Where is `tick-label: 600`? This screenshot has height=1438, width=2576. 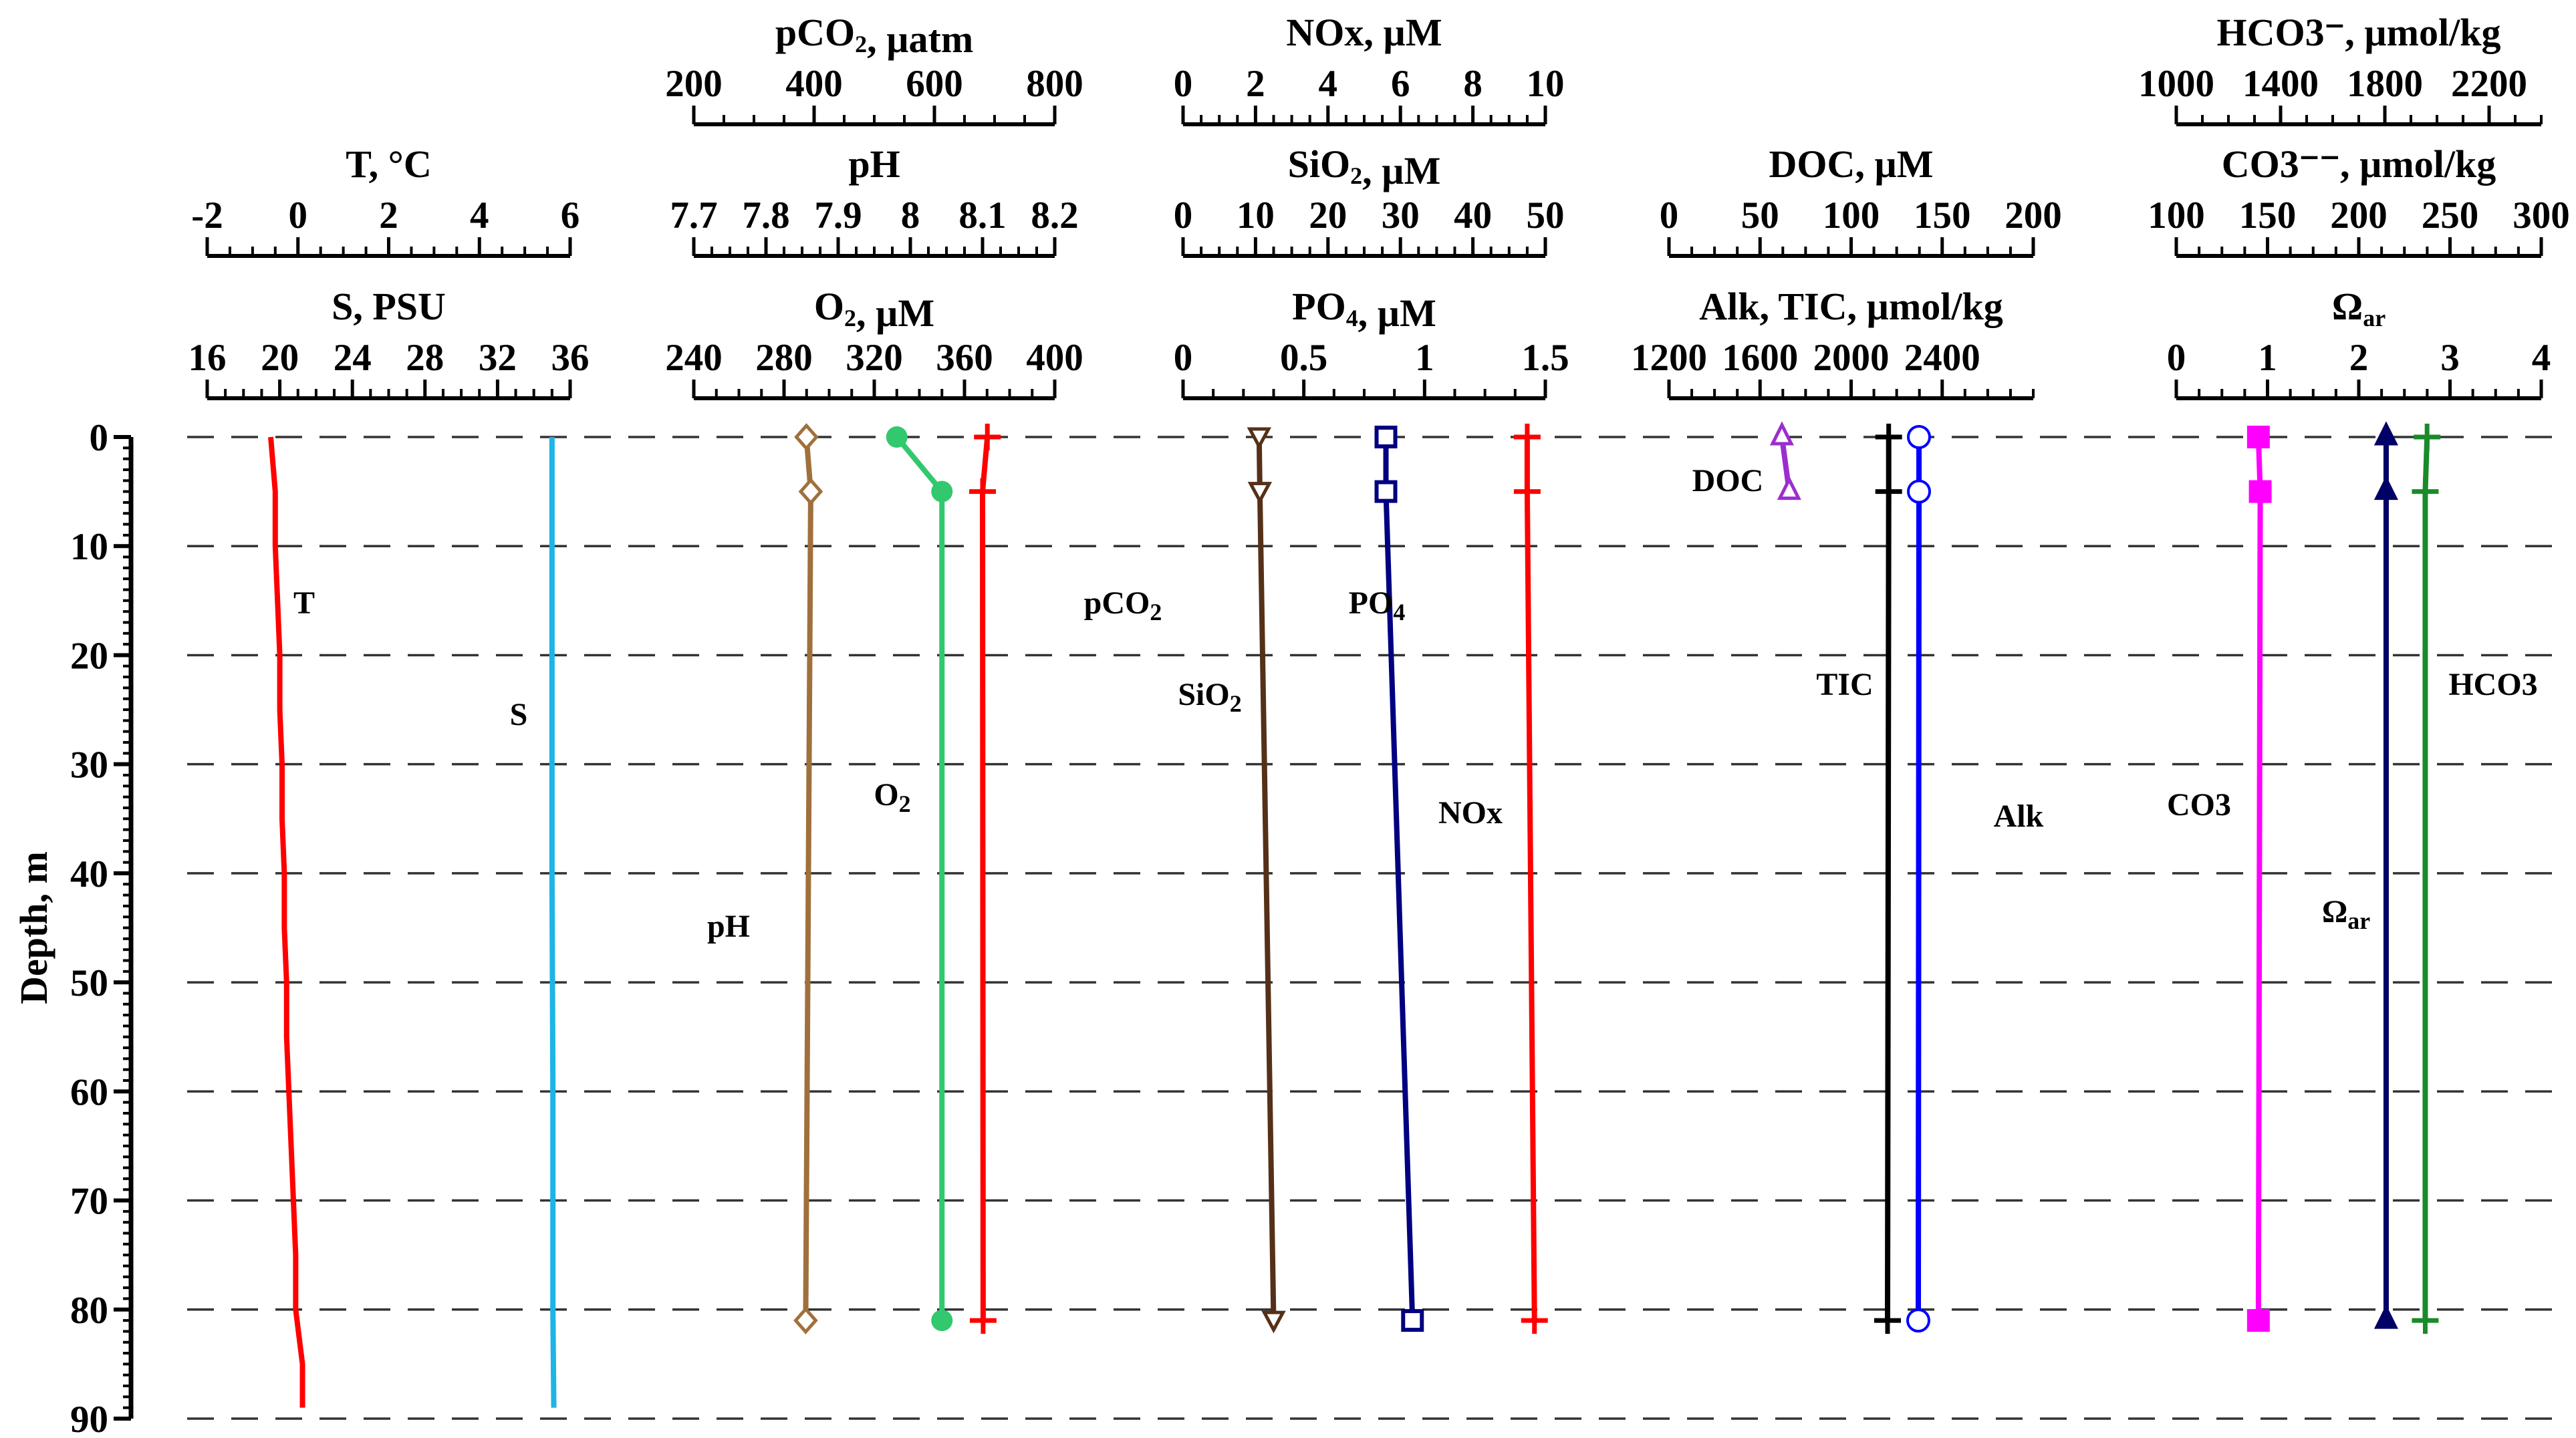
tick-label: 600 is located at coordinates (935, 84).